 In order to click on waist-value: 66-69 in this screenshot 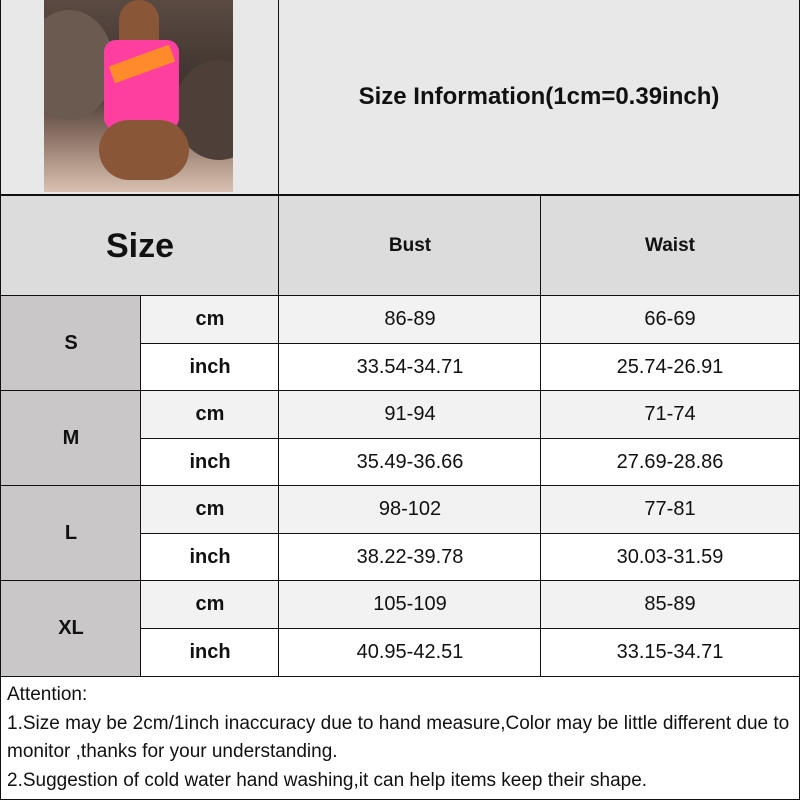, I will do `click(670, 320)`.